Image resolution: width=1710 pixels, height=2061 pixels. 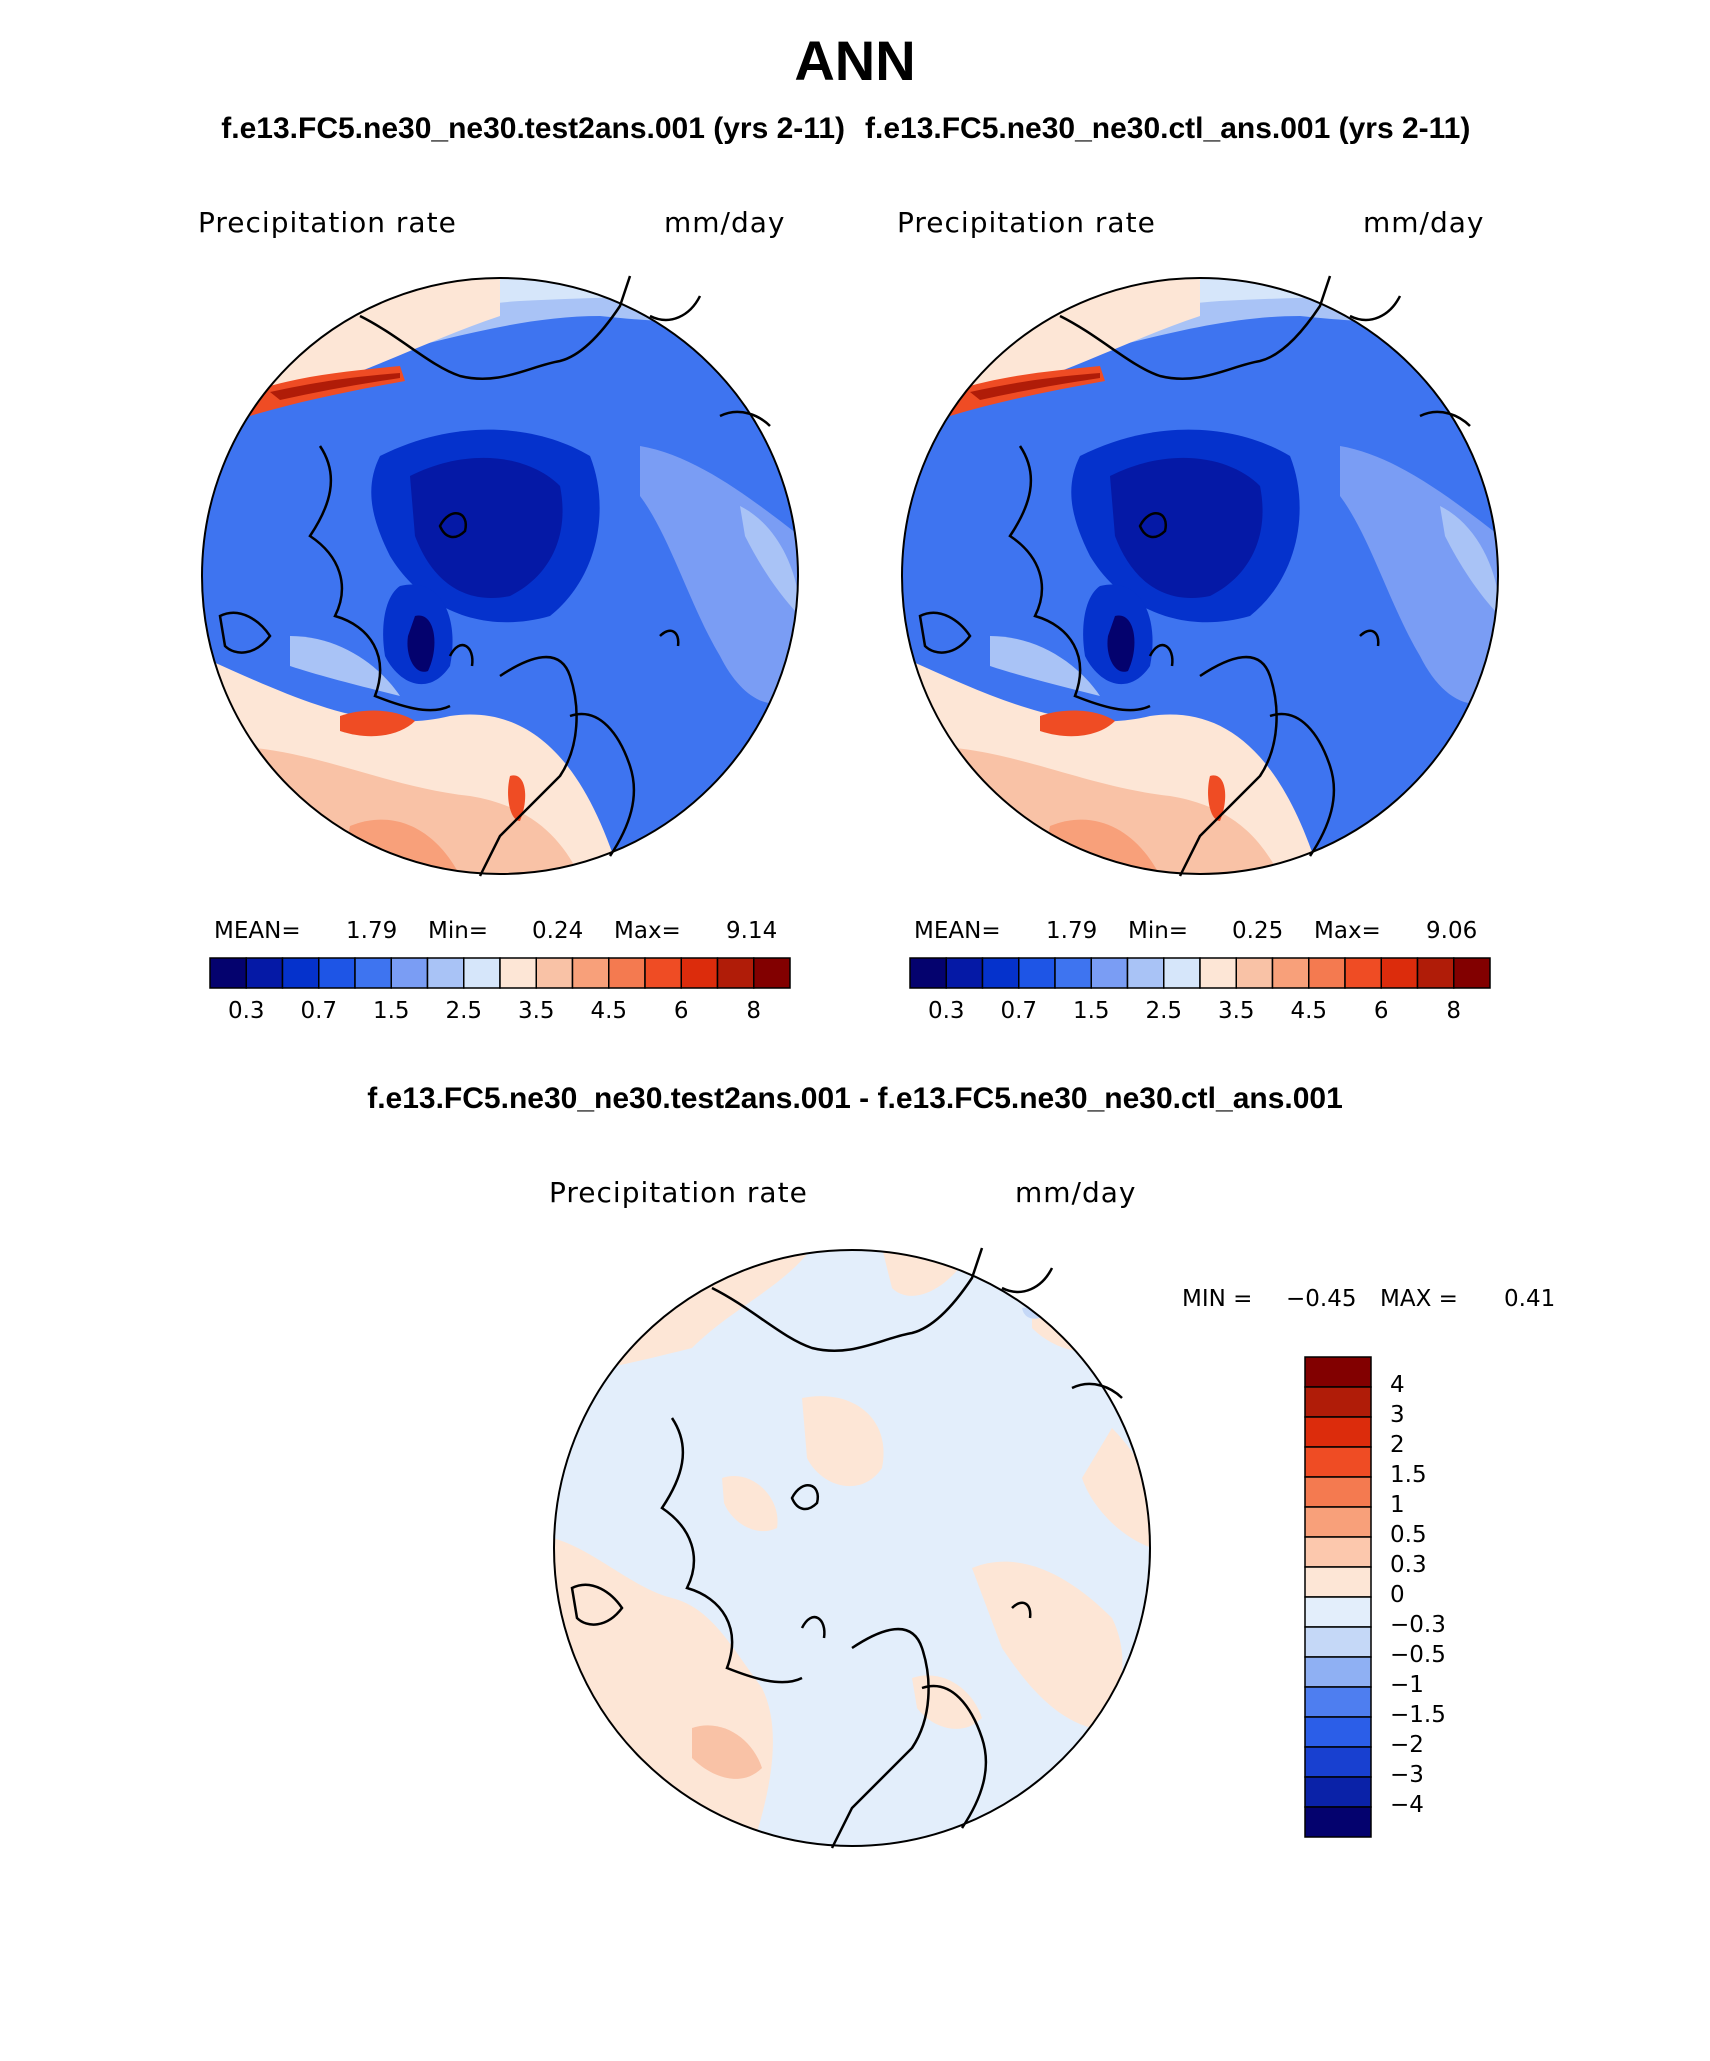 What do you see at coordinates (327, 222) in the screenshot?
I see `test-variable-label: Precipitation rate` at bounding box center [327, 222].